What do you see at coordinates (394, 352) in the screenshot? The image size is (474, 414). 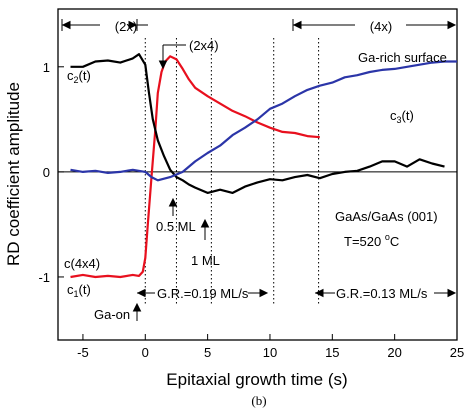 I see `x-tick-label-5: 20` at bounding box center [394, 352].